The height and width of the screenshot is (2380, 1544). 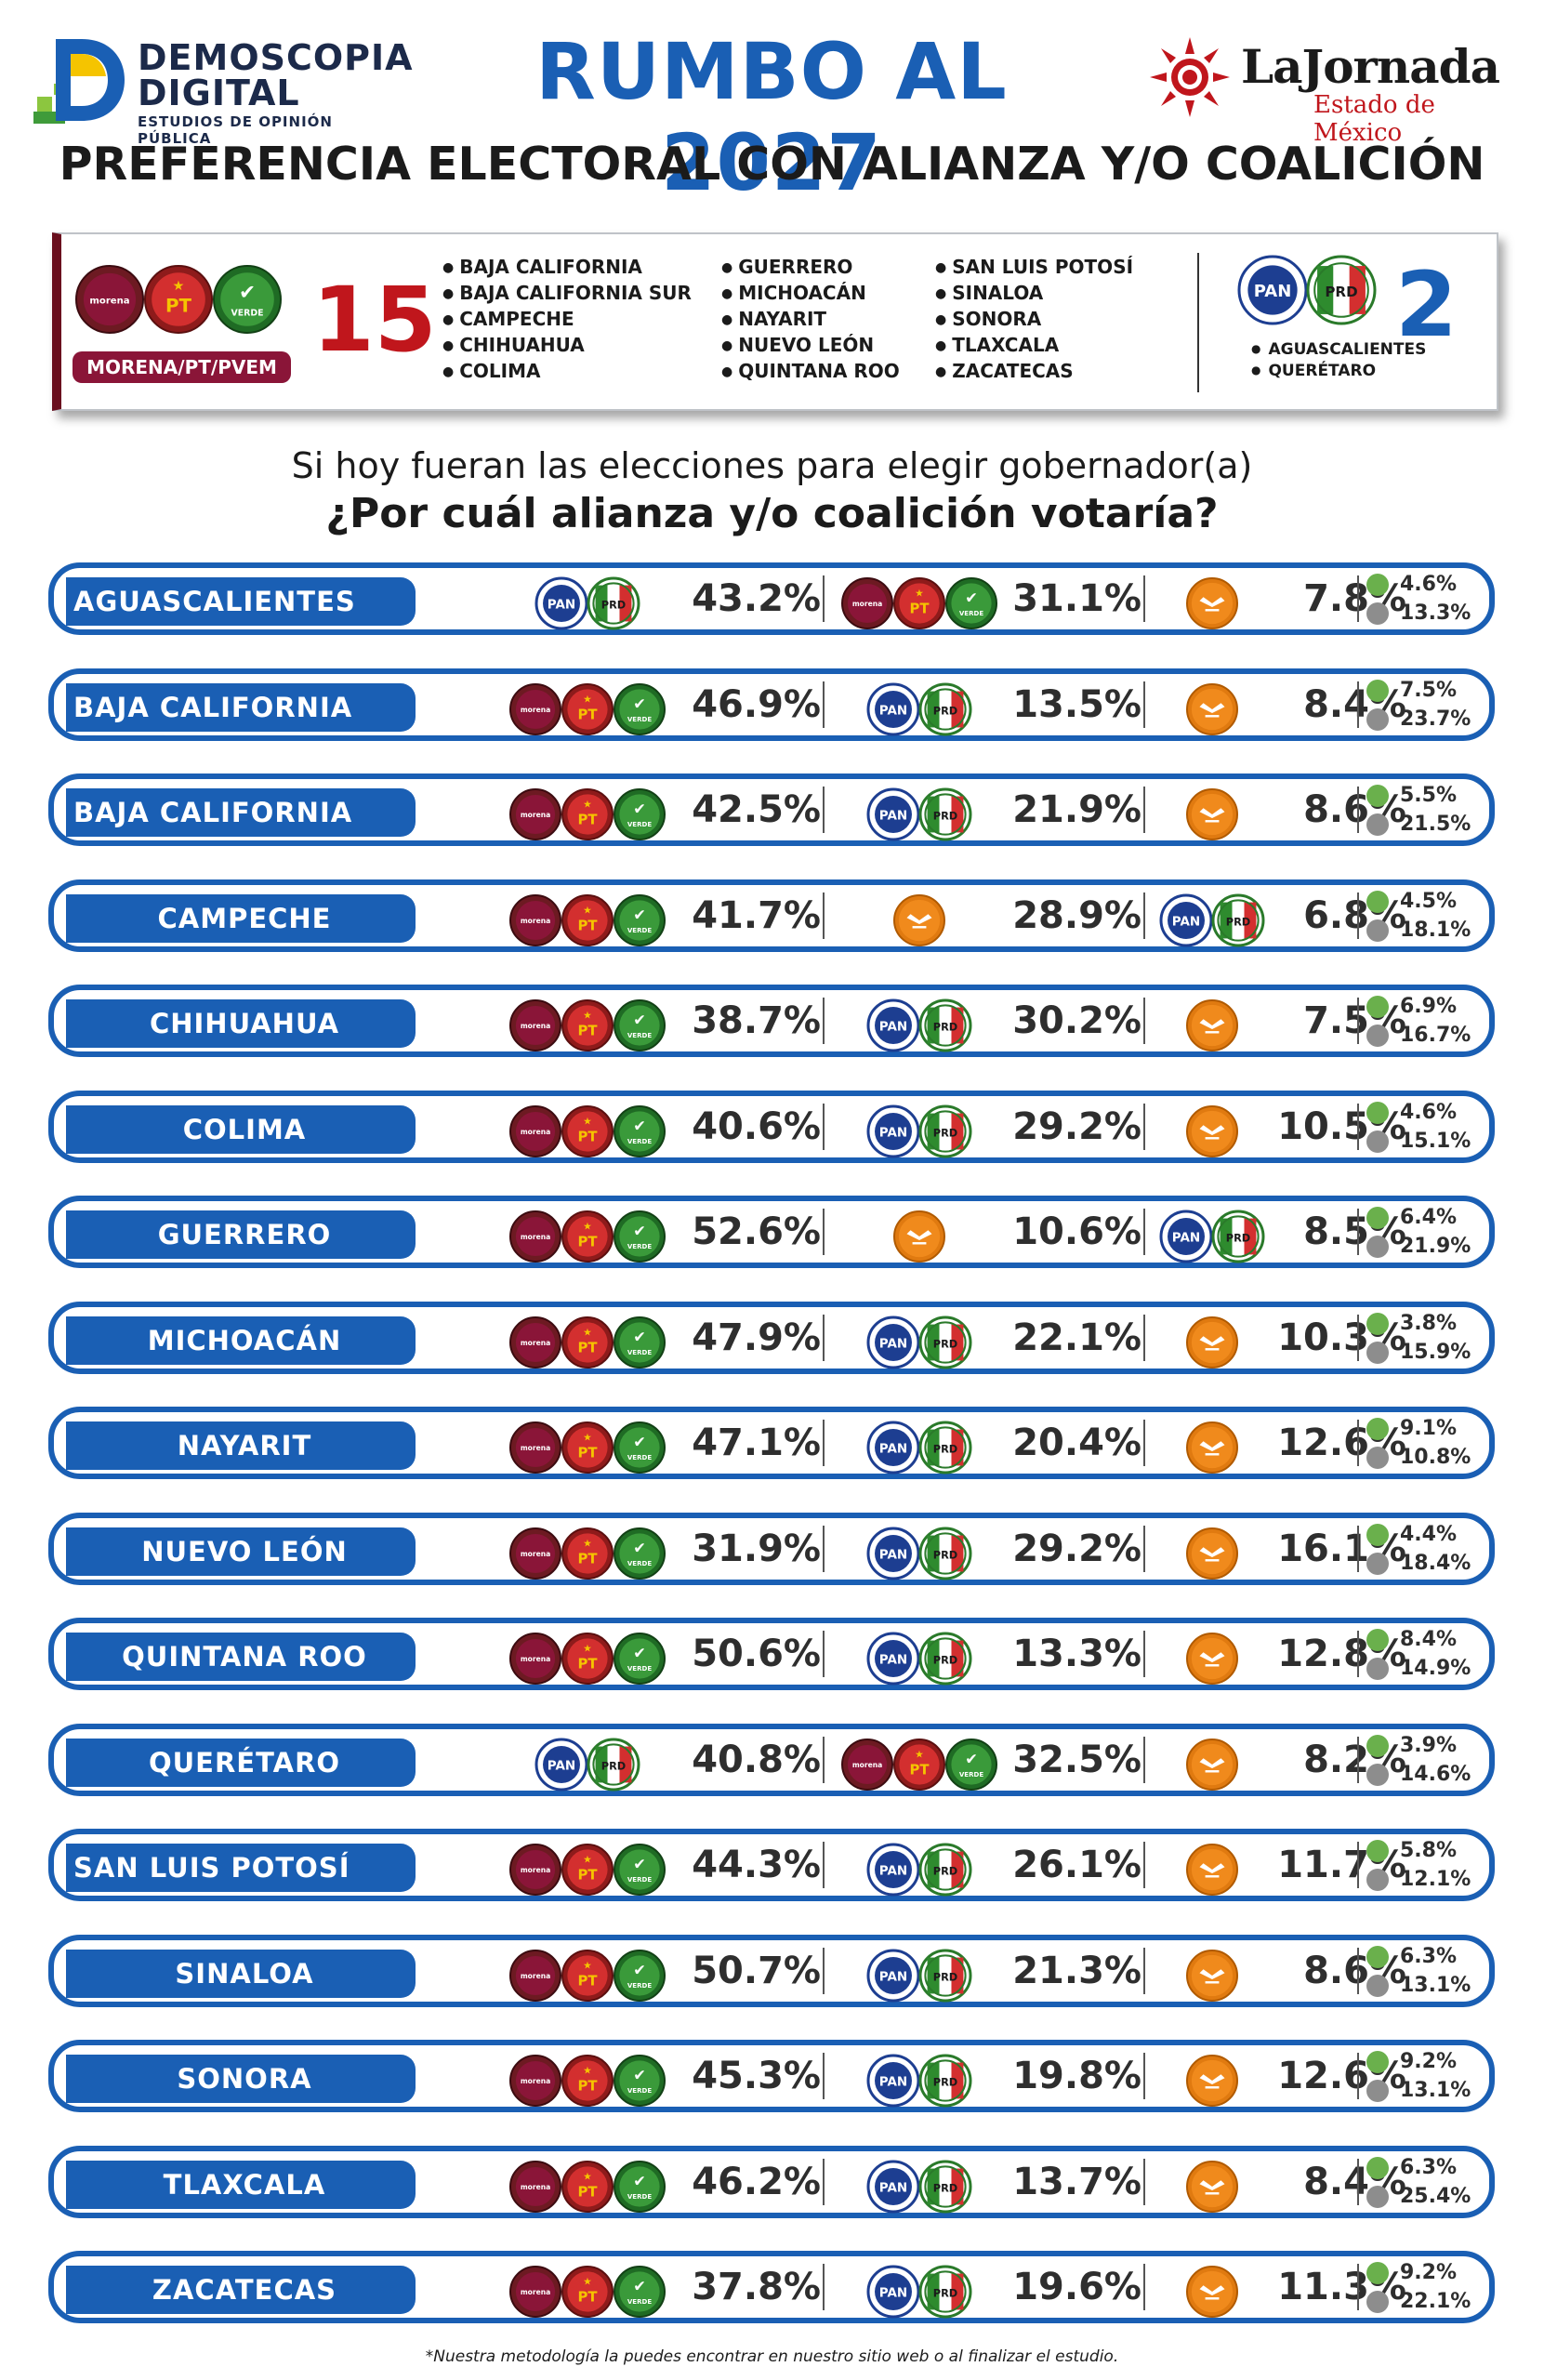 What do you see at coordinates (984, 2182) in the screenshot?
I see `result-cell: PAN PRD 13.7%` at bounding box center [984, 2182].